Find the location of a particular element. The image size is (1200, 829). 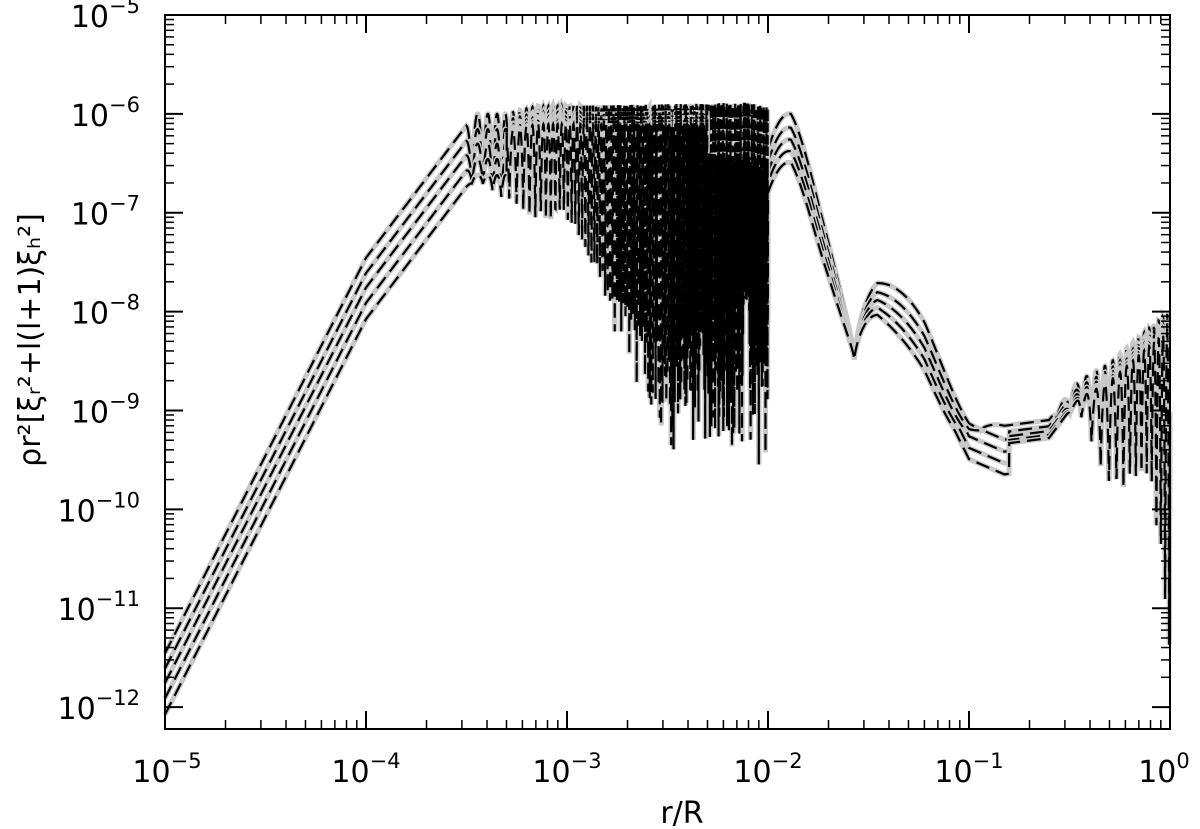

x-tick-label: 10⁰ is located at coordinates (1164, 769).